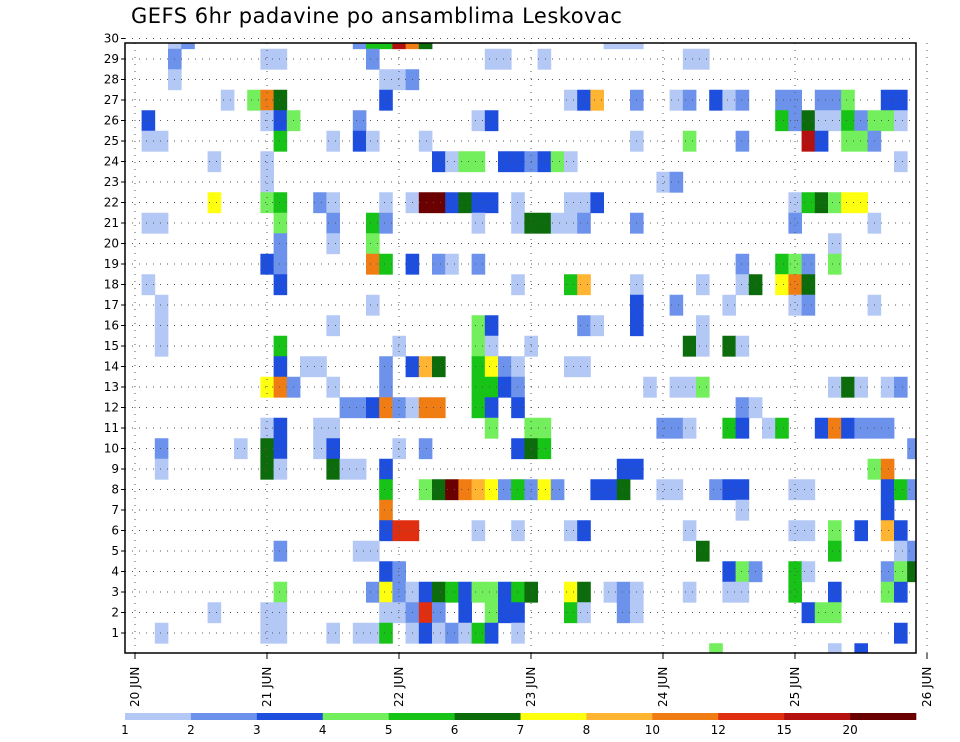 The height and width of the screenshot is (742, 960). I want to click on y-tick-label: 22, so click(111, 203).